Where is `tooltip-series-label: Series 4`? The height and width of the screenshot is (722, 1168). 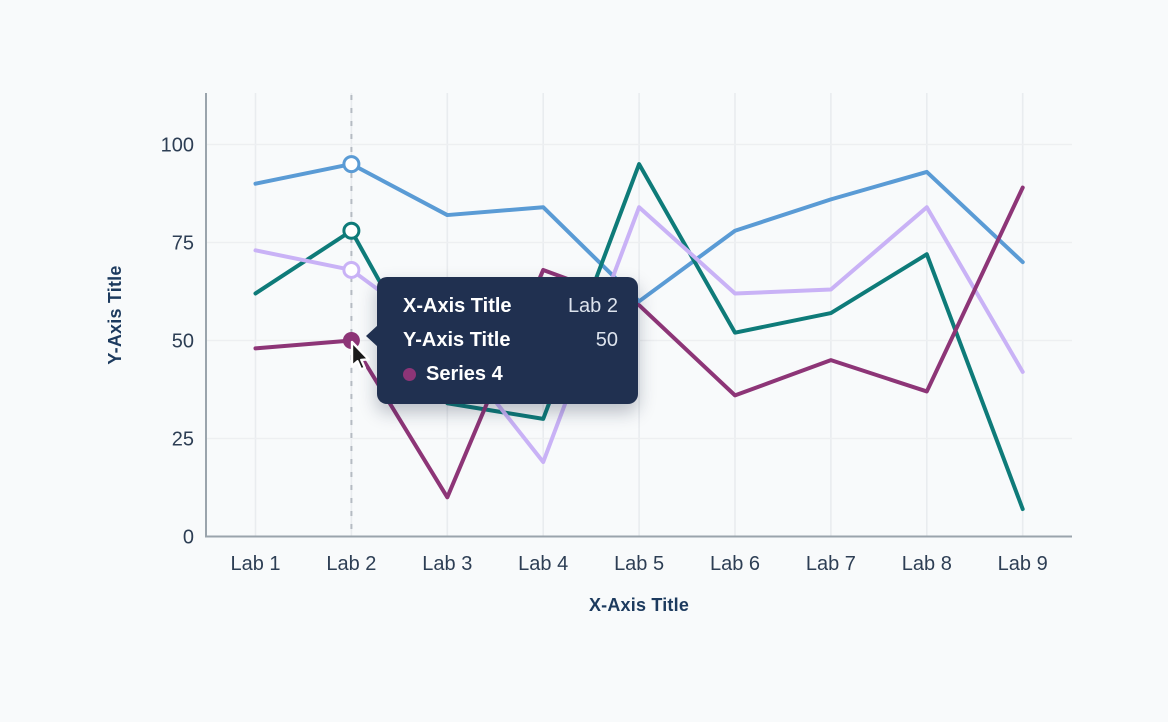
tooltip-series-label: Series 4 is located at coordinates (453, 374).